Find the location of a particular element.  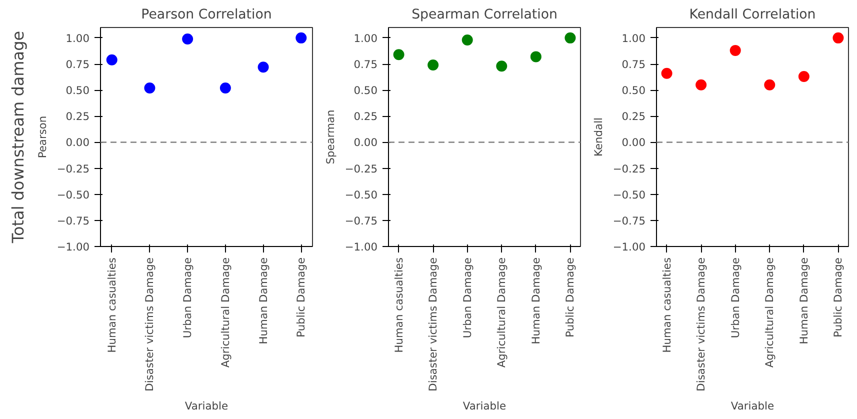

text: Total downstream damage is located at coordinates (18, 137).